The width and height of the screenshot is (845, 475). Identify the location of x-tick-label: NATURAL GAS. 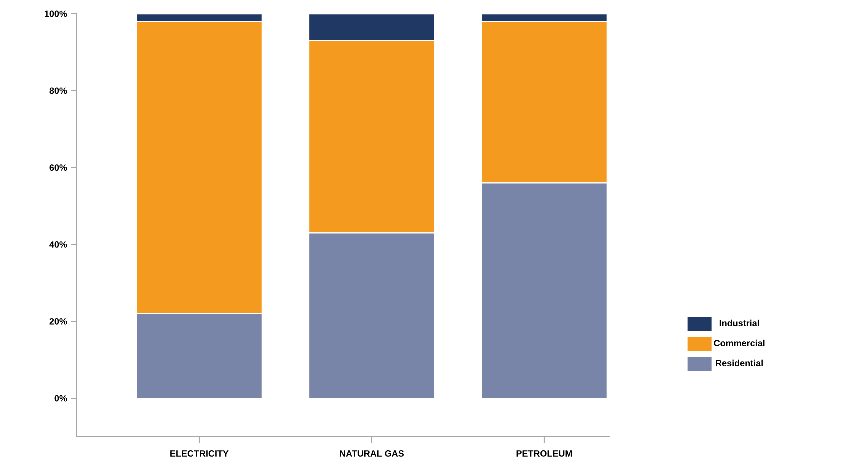
(372, 453).